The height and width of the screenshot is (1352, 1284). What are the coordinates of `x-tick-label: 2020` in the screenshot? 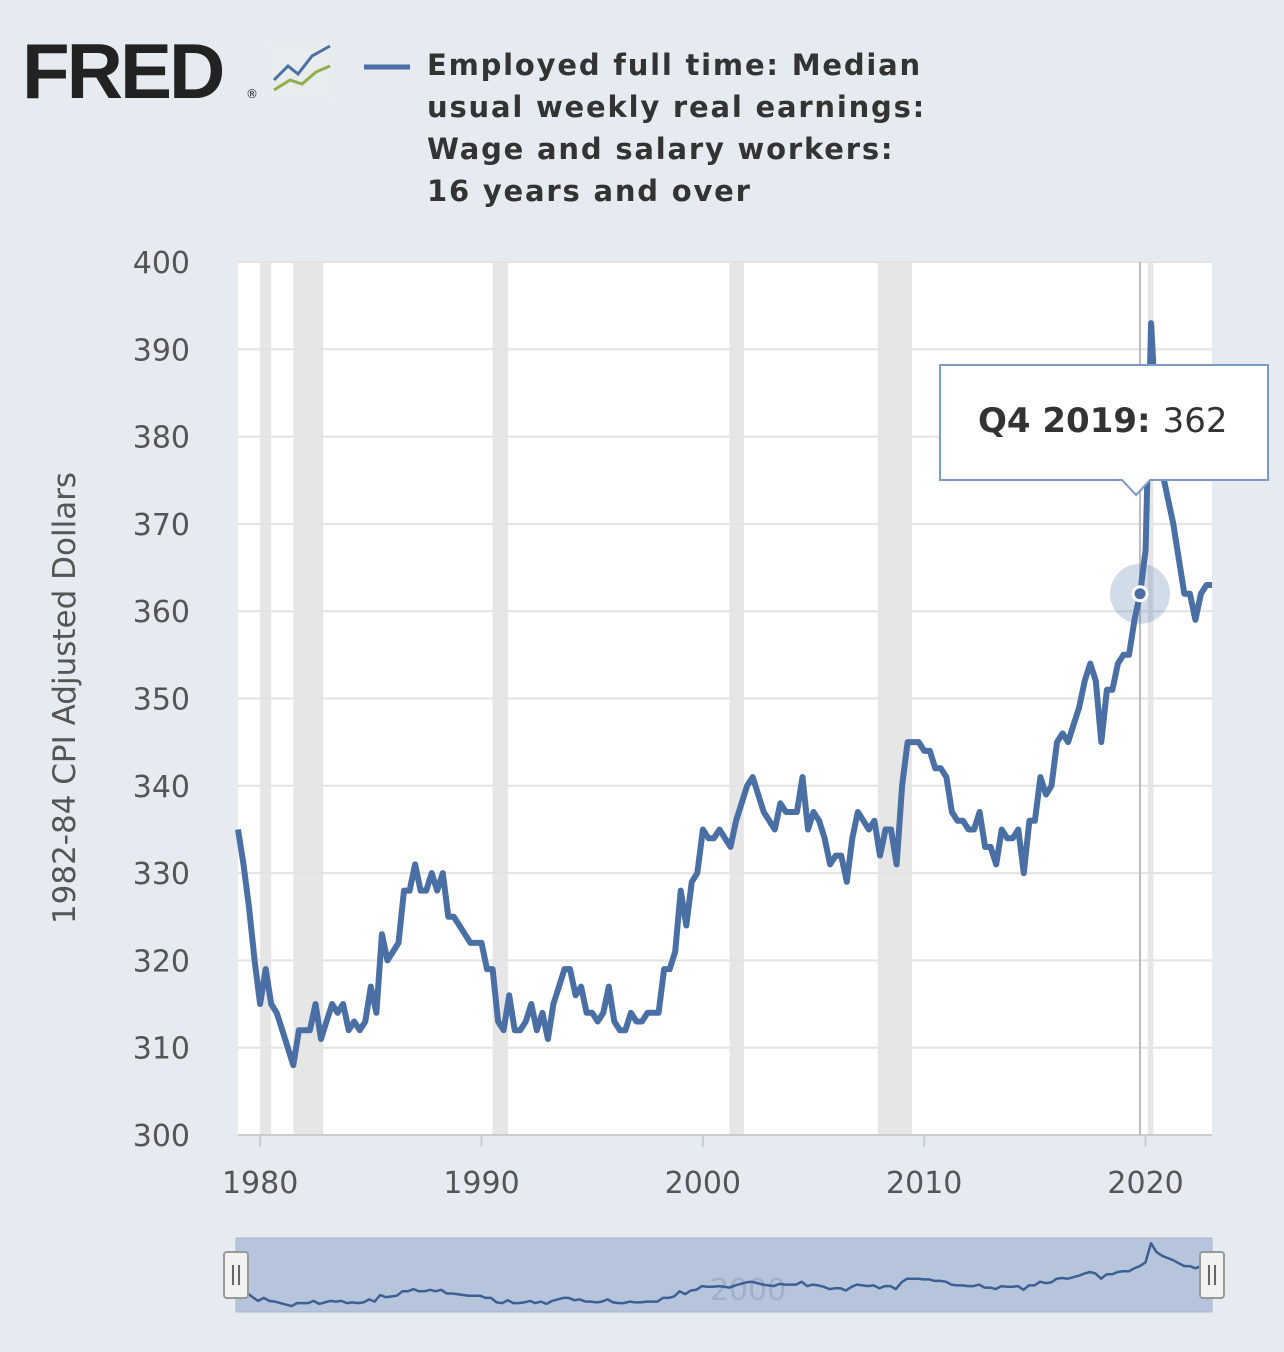 It's located at (1145, 1183).